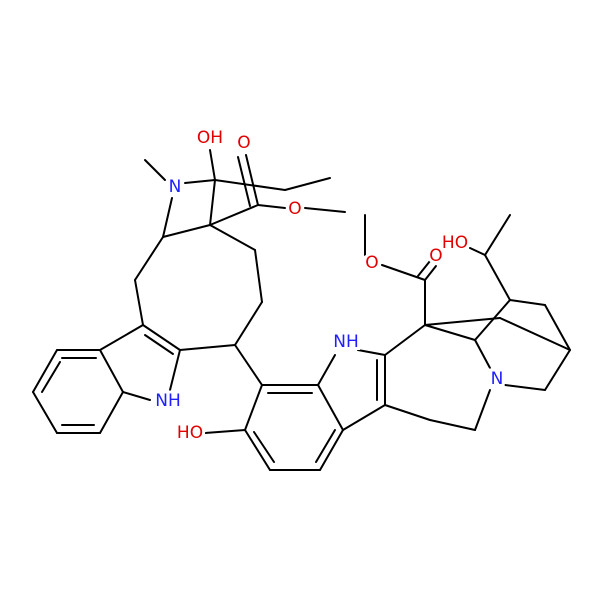  What do you see at coordinates (210, 138) in the screenshot?
I see `atom-label: OH` at bounding box center [210, 138].